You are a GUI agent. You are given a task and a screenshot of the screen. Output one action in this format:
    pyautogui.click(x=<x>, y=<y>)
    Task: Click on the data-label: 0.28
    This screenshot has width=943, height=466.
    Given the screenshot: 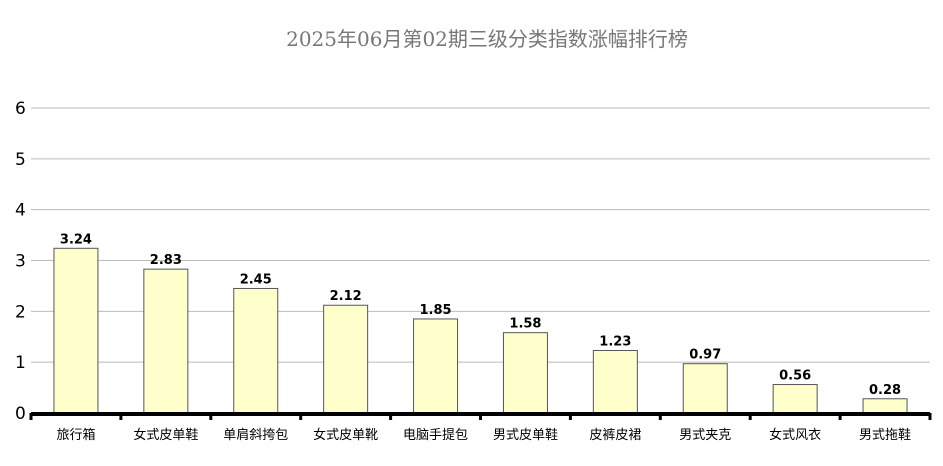 What is the action you would take?
    pyautogui.click(x=885, y=390)
    